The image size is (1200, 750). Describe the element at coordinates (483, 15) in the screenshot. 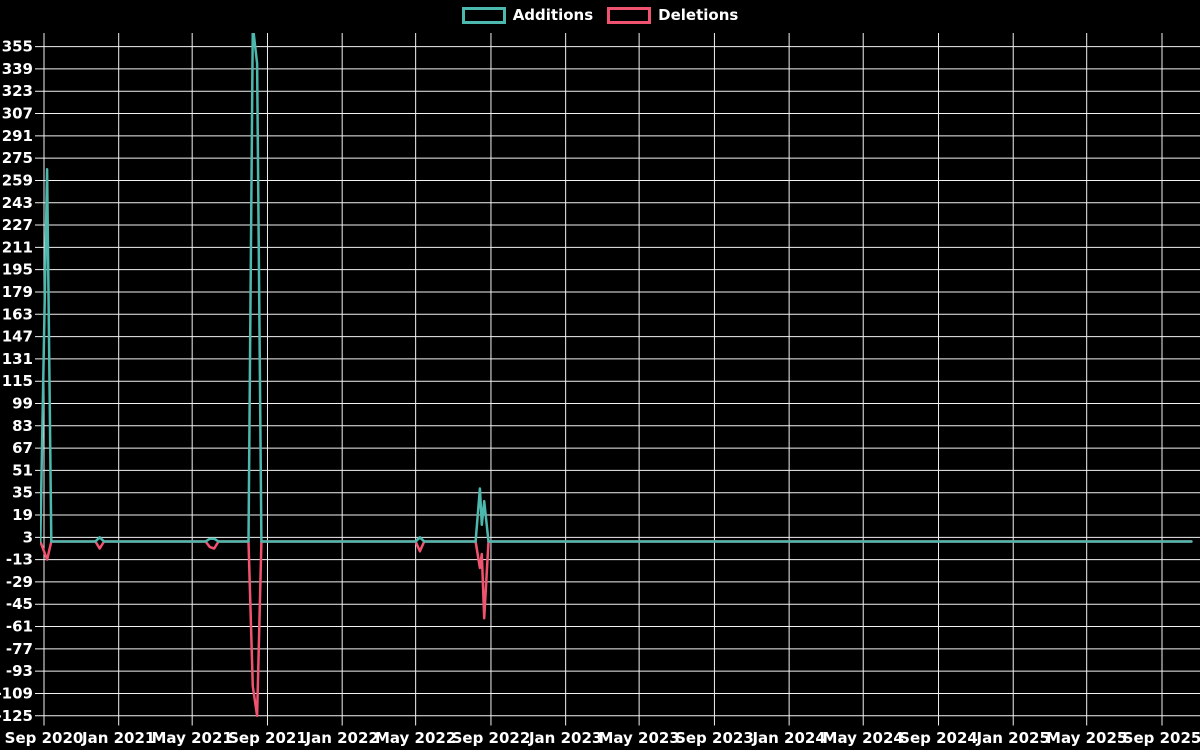

I see `additions-swatch-icon` at that location.